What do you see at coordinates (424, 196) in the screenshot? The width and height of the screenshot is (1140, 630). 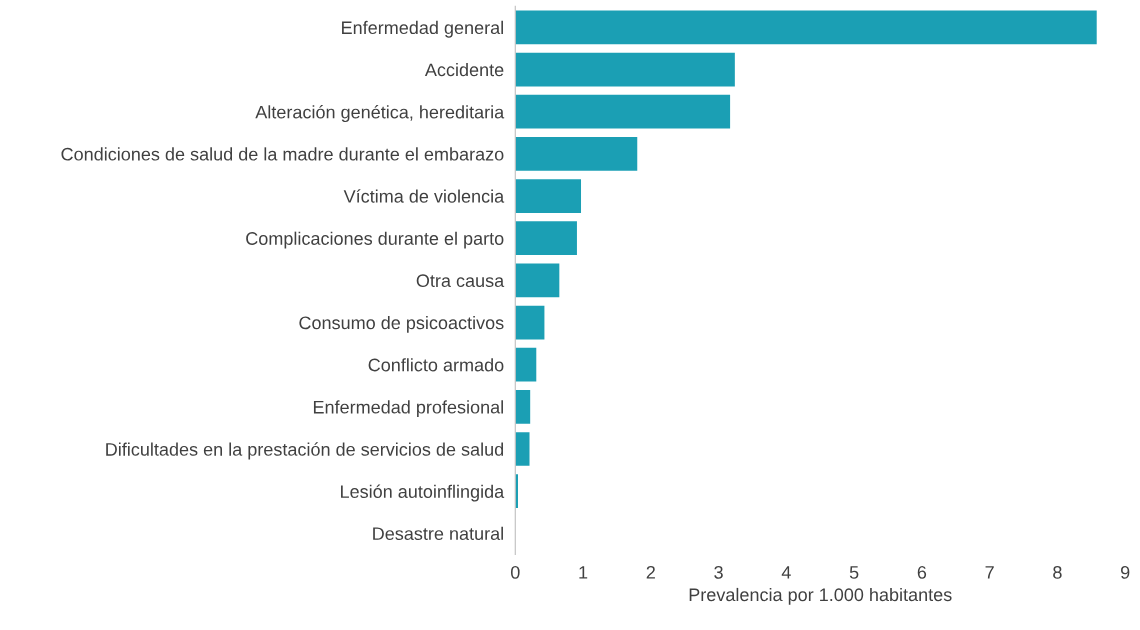 I see `y-tick-label: Víctima de violencia` at bounding box center [424, 196].